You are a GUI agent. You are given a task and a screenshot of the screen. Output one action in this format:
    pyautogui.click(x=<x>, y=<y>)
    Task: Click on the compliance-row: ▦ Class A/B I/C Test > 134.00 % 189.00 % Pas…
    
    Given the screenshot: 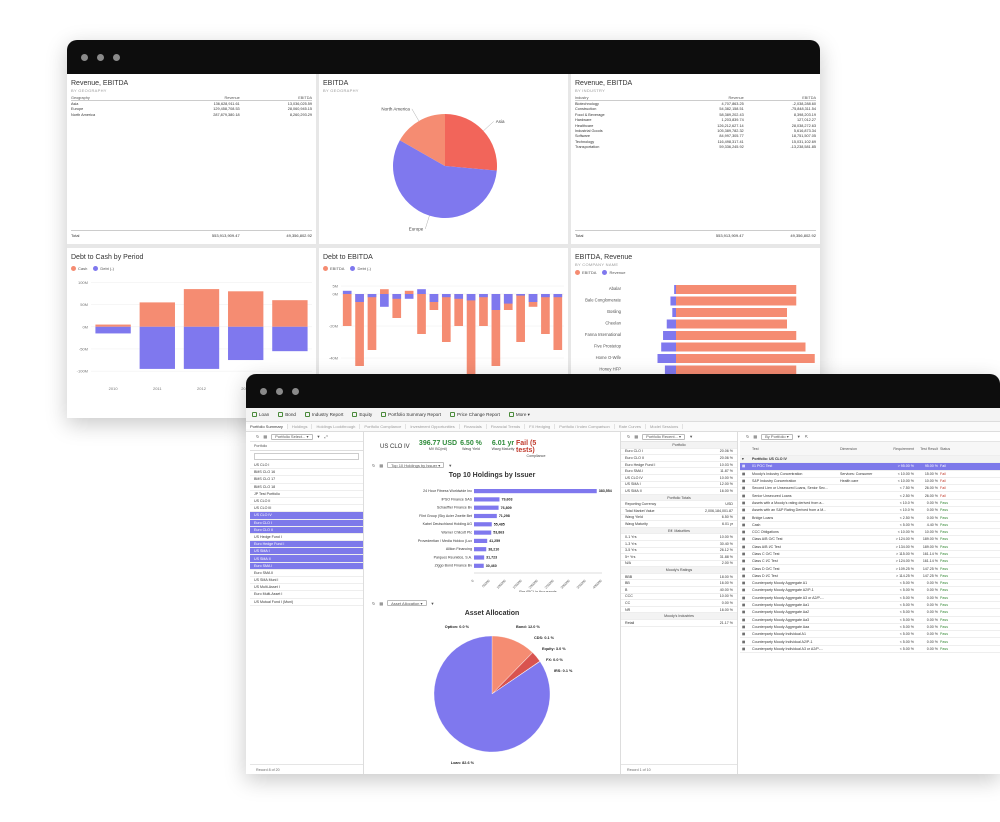 What is the action you would take?
    pyautogui.click(x=870, y=547)
    